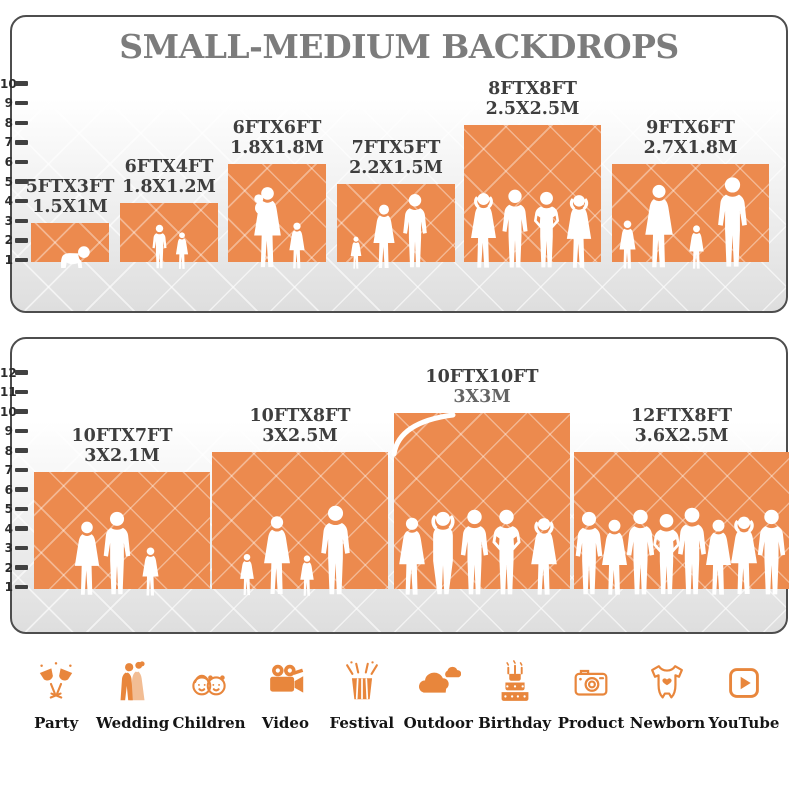 Image resolution: width=800 pixels, height=800 pixels. I want to click on category-birthday: Birthday, so click(514, 696).